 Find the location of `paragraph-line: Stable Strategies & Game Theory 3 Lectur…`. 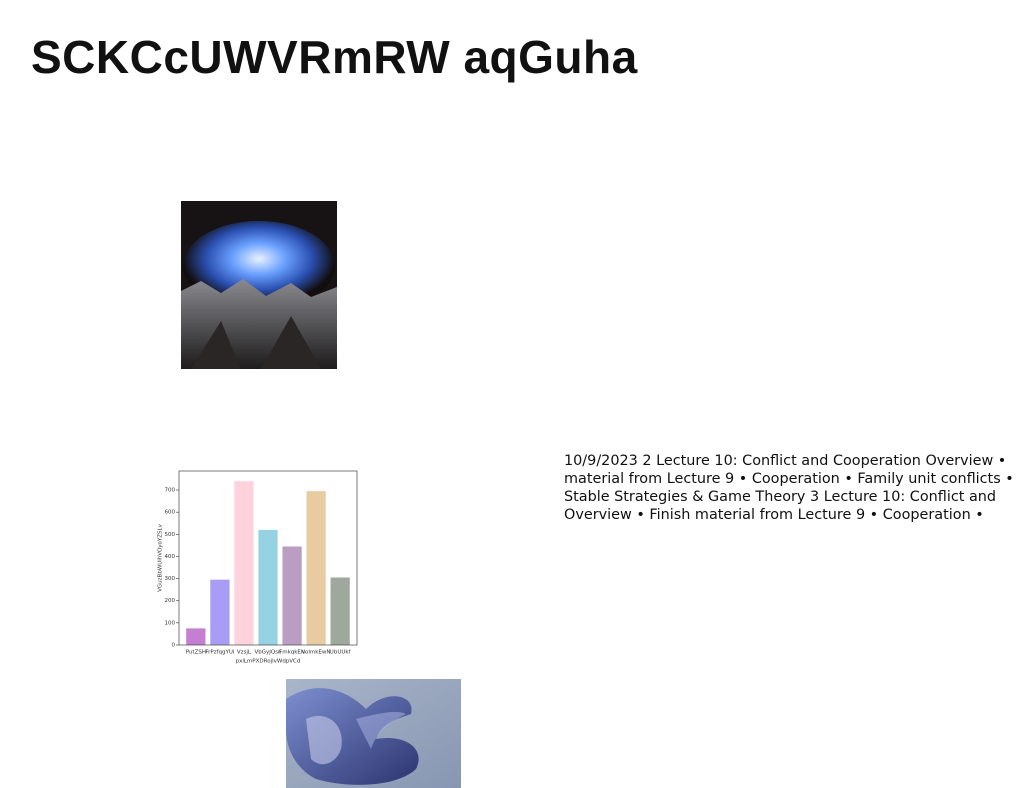

paragraph-line: Stable Strategies & Game Theory 3 Lectur… is located at coordinates (780, 497).